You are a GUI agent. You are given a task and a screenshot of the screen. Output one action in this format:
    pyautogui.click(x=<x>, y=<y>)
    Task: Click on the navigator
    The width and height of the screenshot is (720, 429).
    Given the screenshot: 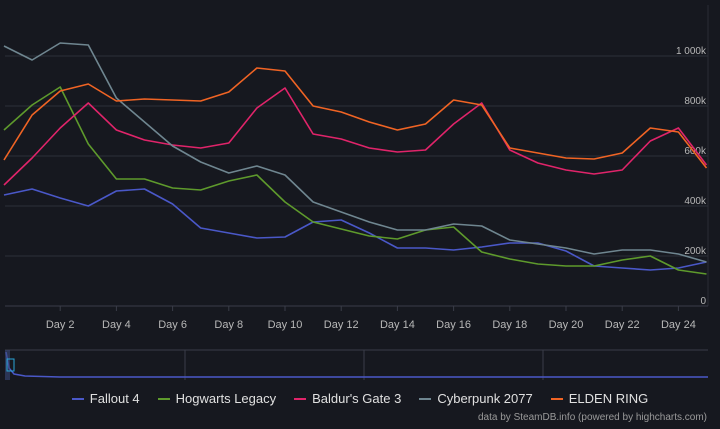 What is the action you would take?
    pyautogui.click(x=356, y=364)
    